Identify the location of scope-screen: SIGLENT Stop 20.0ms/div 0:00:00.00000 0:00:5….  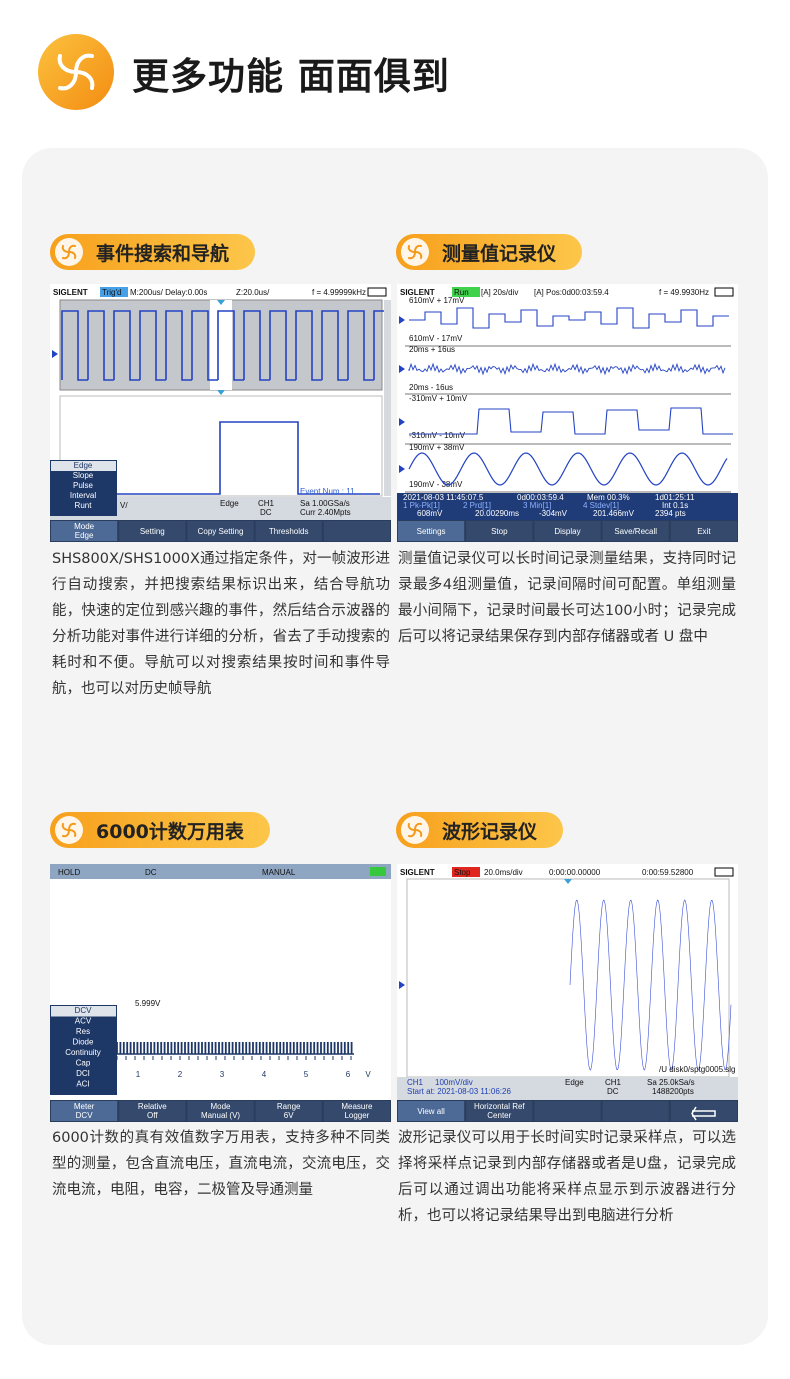
(567, 993).